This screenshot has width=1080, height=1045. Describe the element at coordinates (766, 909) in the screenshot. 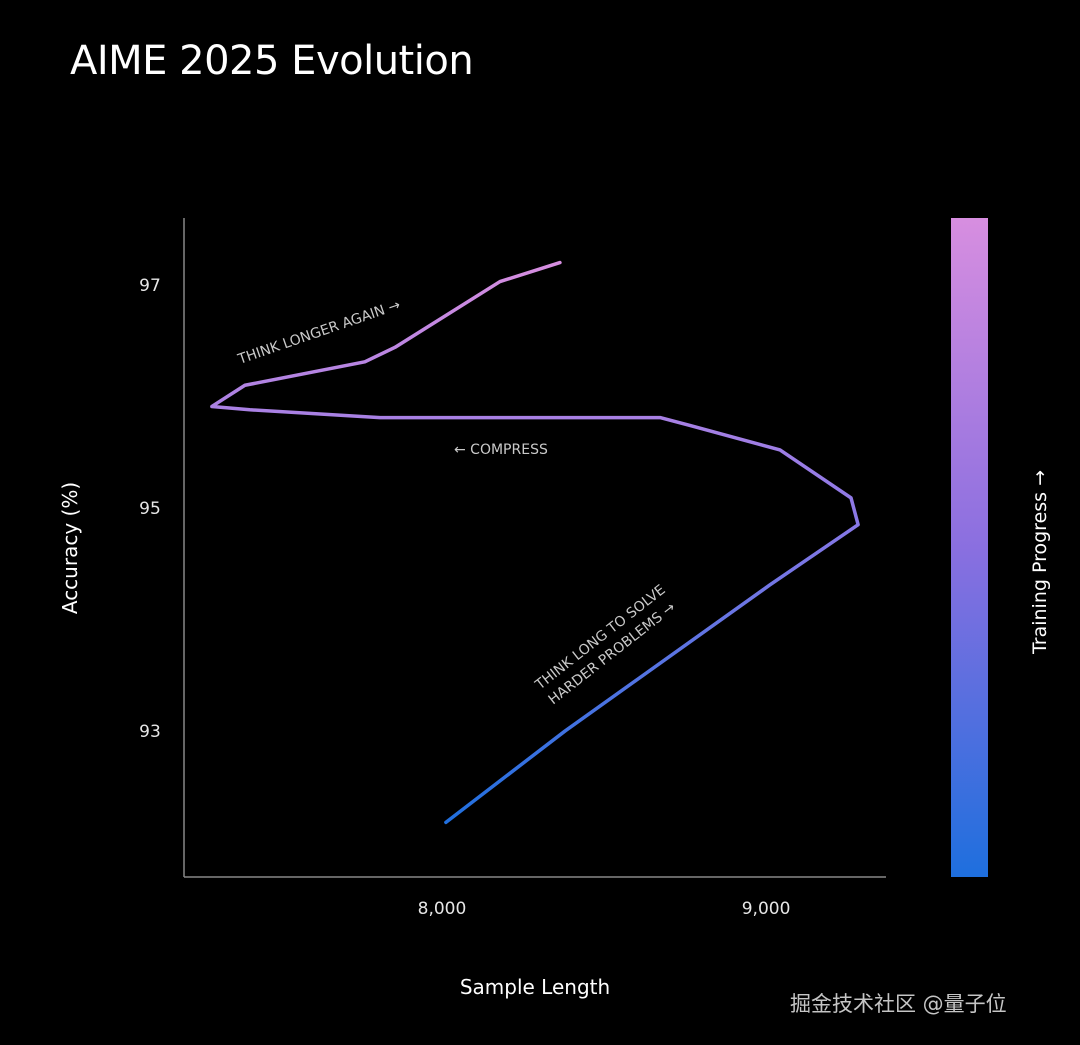

I see `x-tick-label: 9,000` at that location.